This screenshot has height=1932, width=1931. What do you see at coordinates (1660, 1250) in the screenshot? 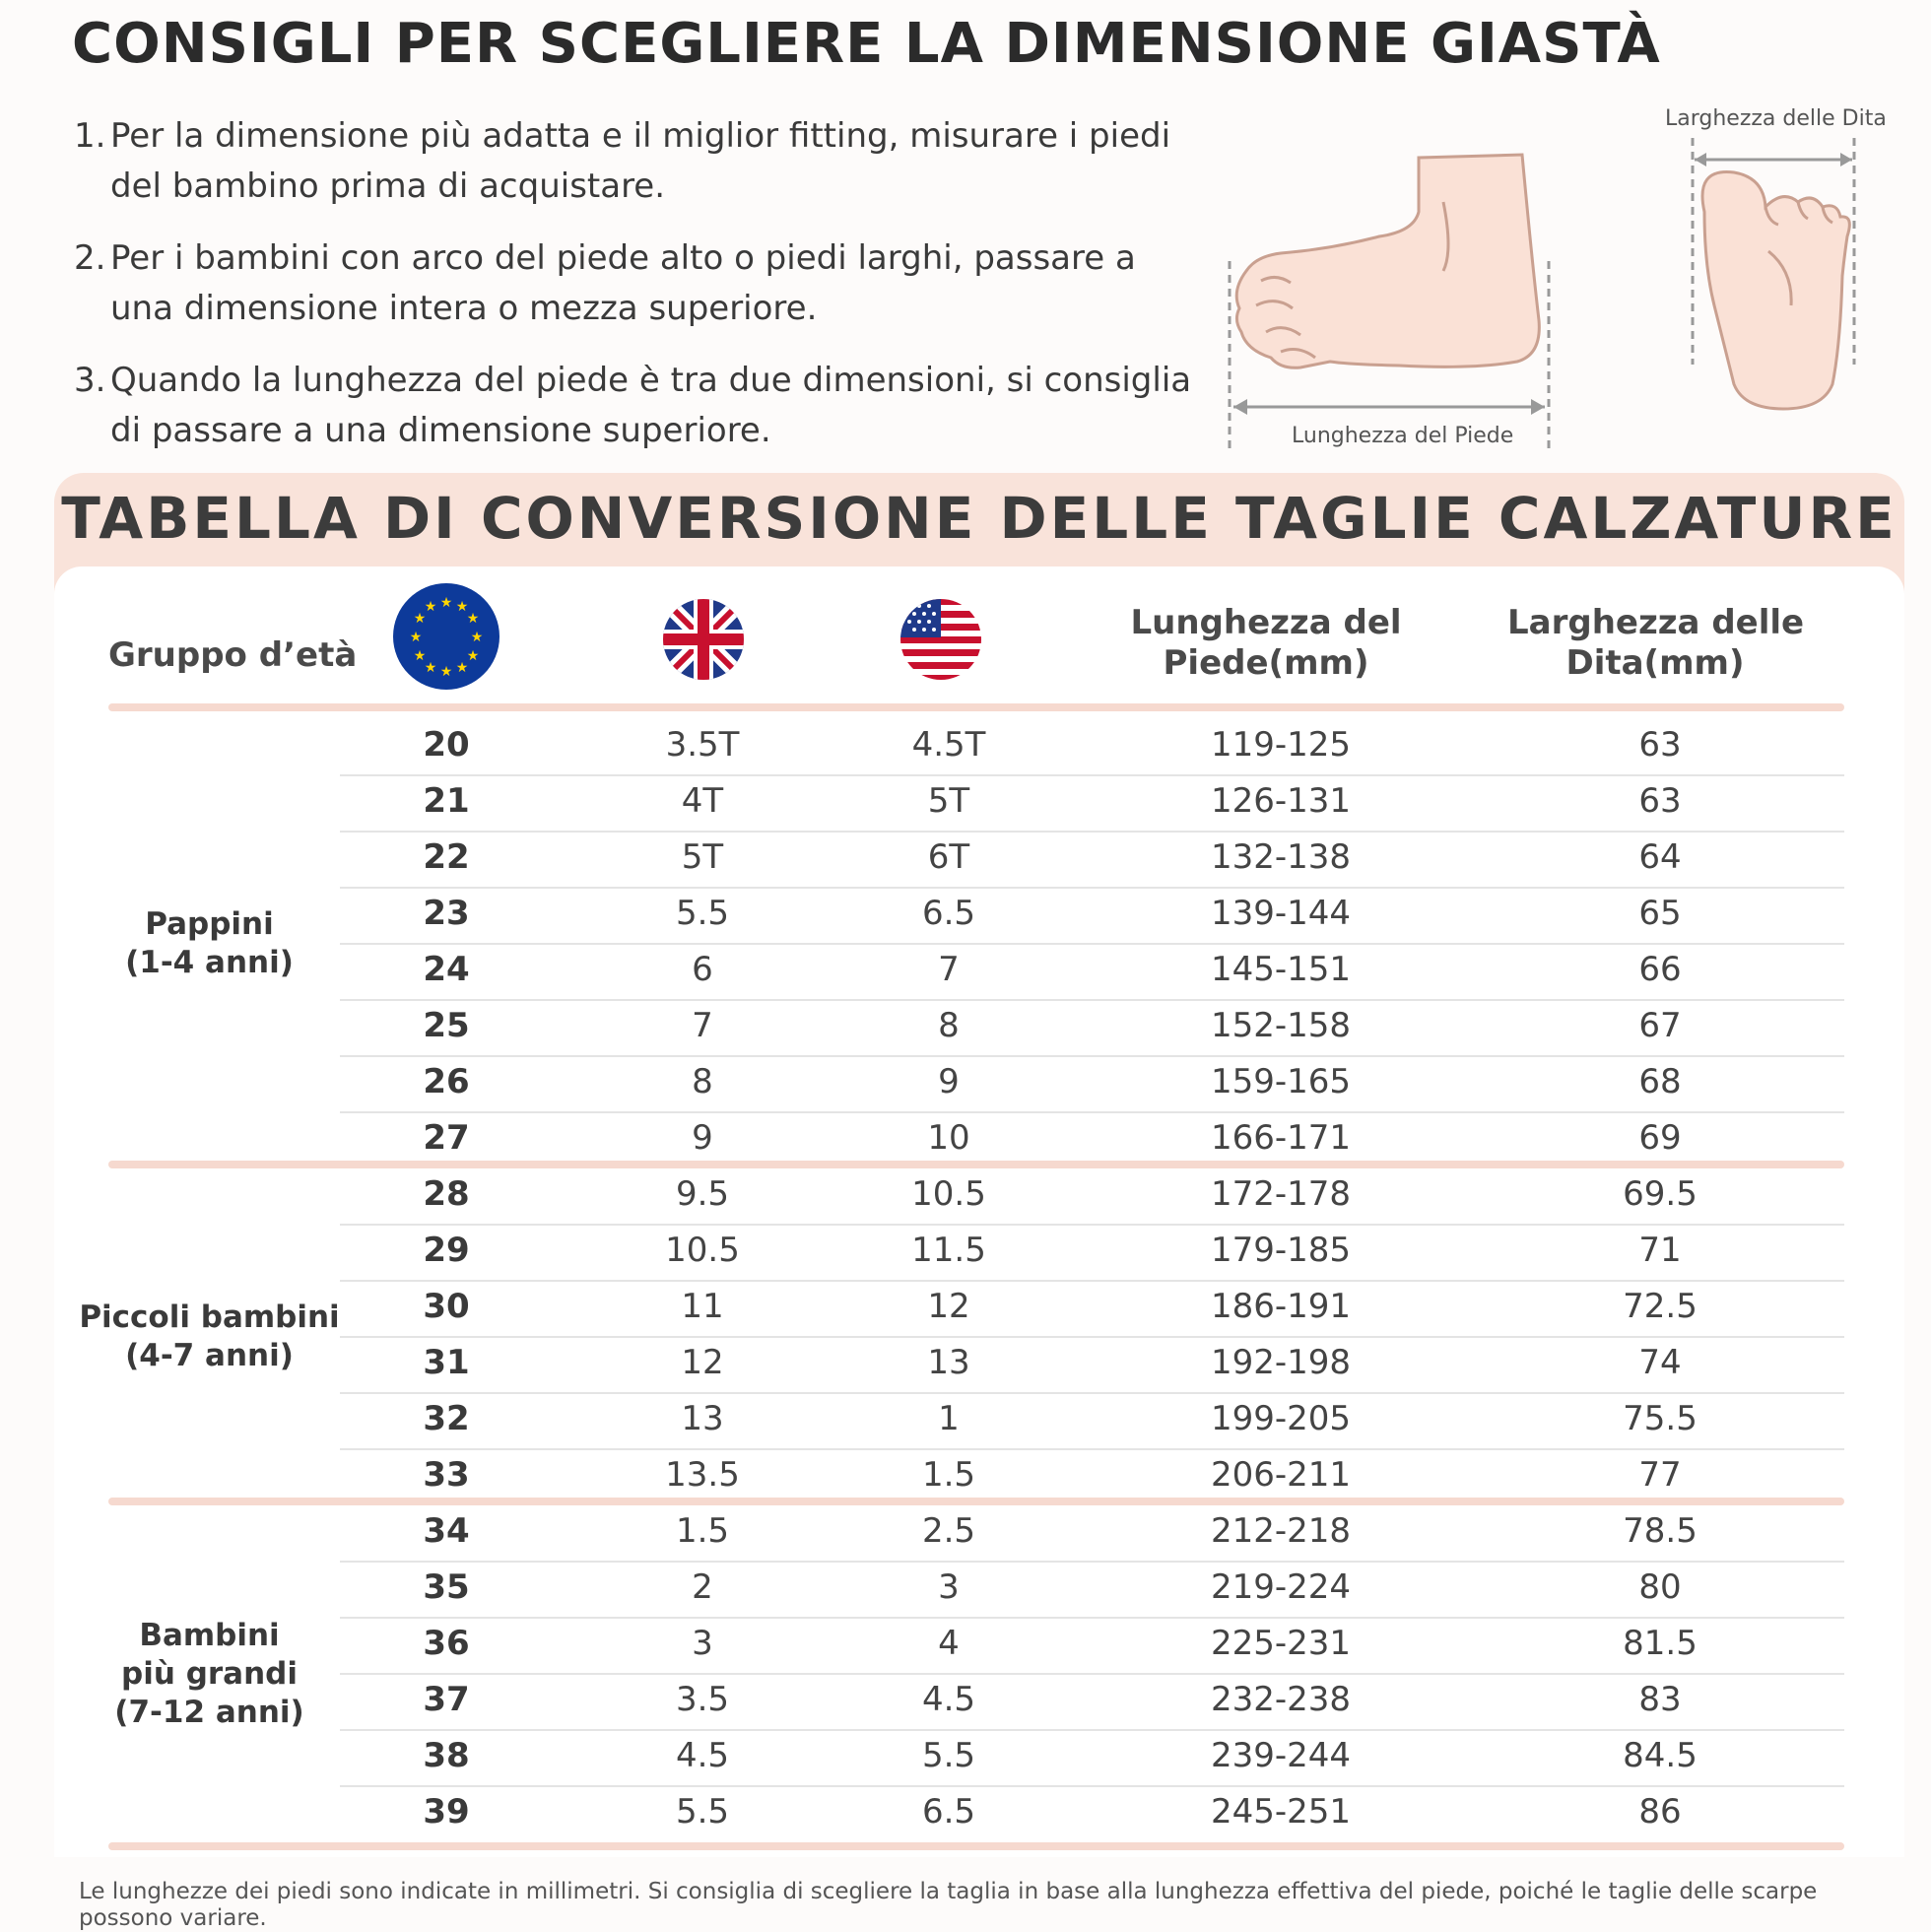
I see `cell-toe-width: 71` at bounding box center [1660, 1250].